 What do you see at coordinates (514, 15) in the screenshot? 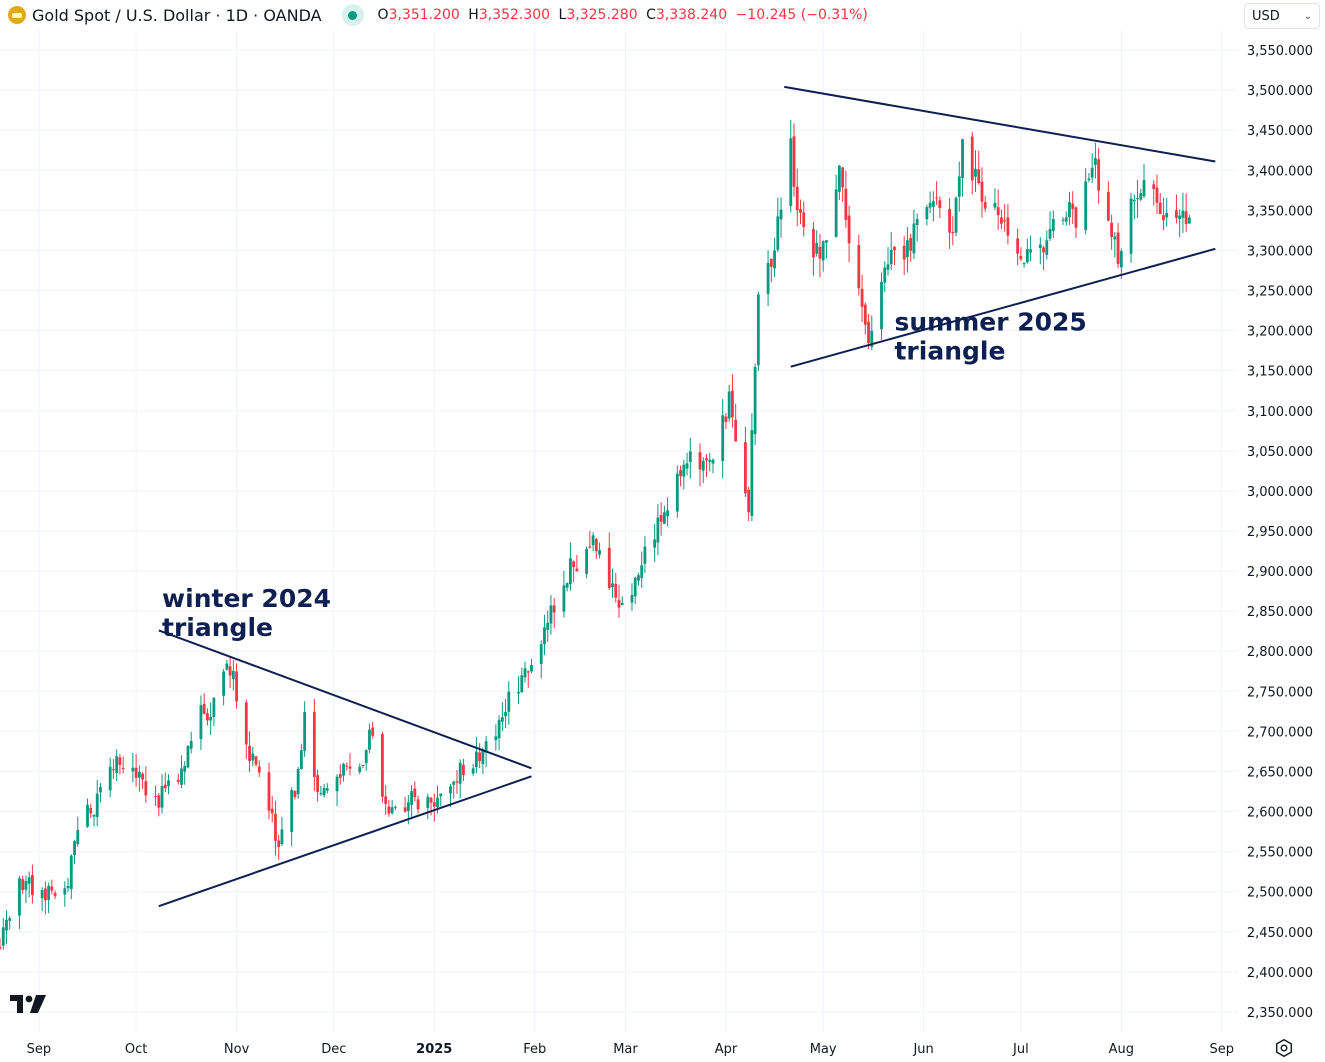
I see `high-value: 3,352.300` at bounding box center [514, 15].